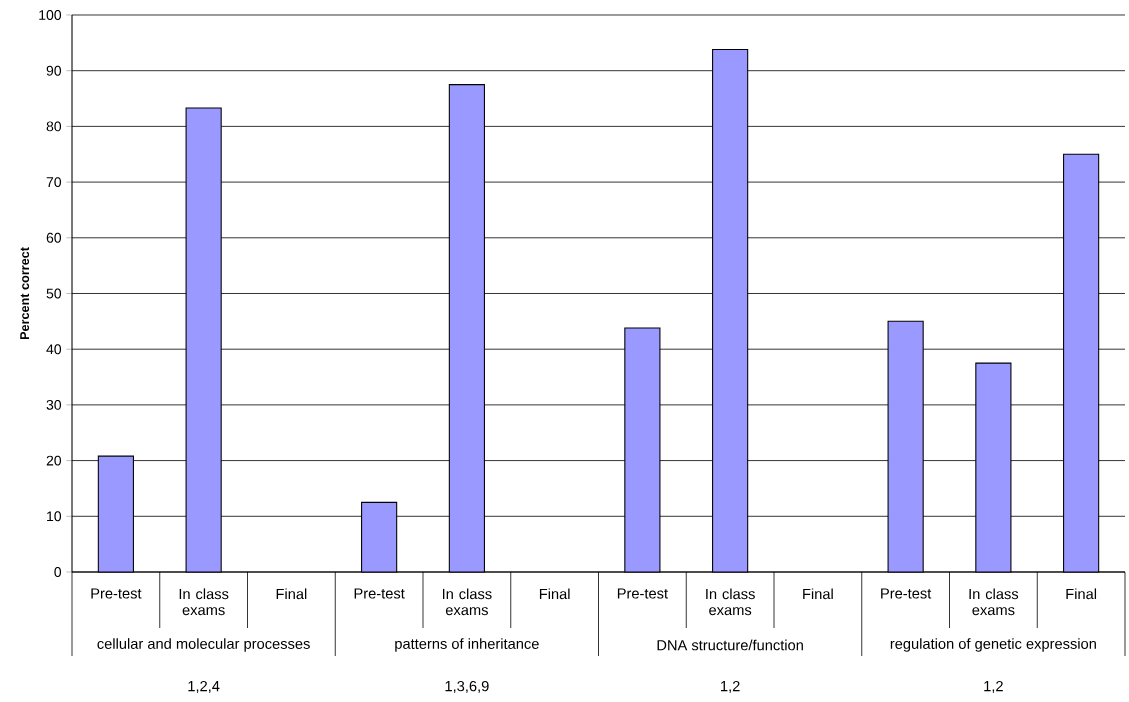  Describe the element at coordinates (204, 687) in the screenshot. I see `text: 1,2,4` at that location.